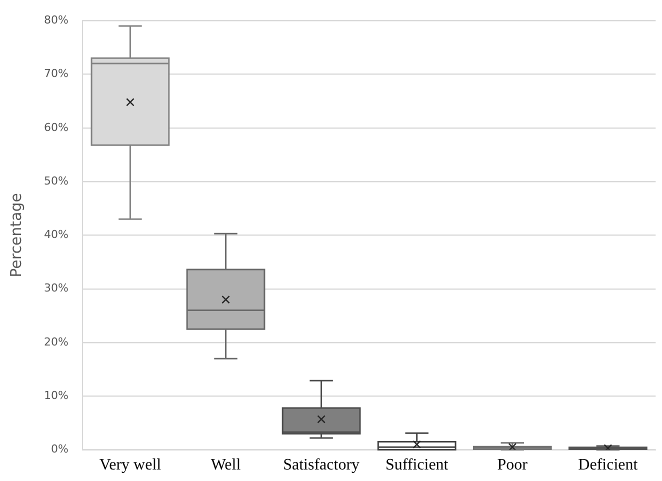  I want to click on x-tick-label: Sufficient, so click(417, 465).